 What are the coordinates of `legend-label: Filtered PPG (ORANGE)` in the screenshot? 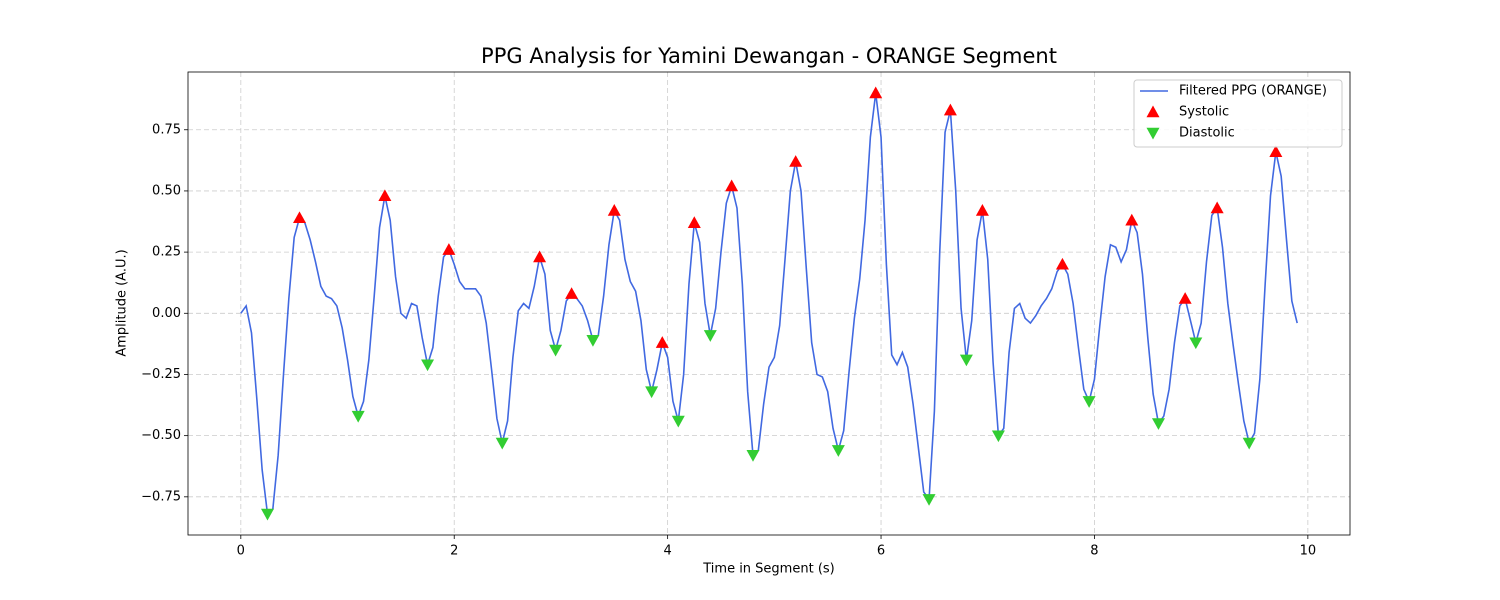 It's located at (1253, 91).